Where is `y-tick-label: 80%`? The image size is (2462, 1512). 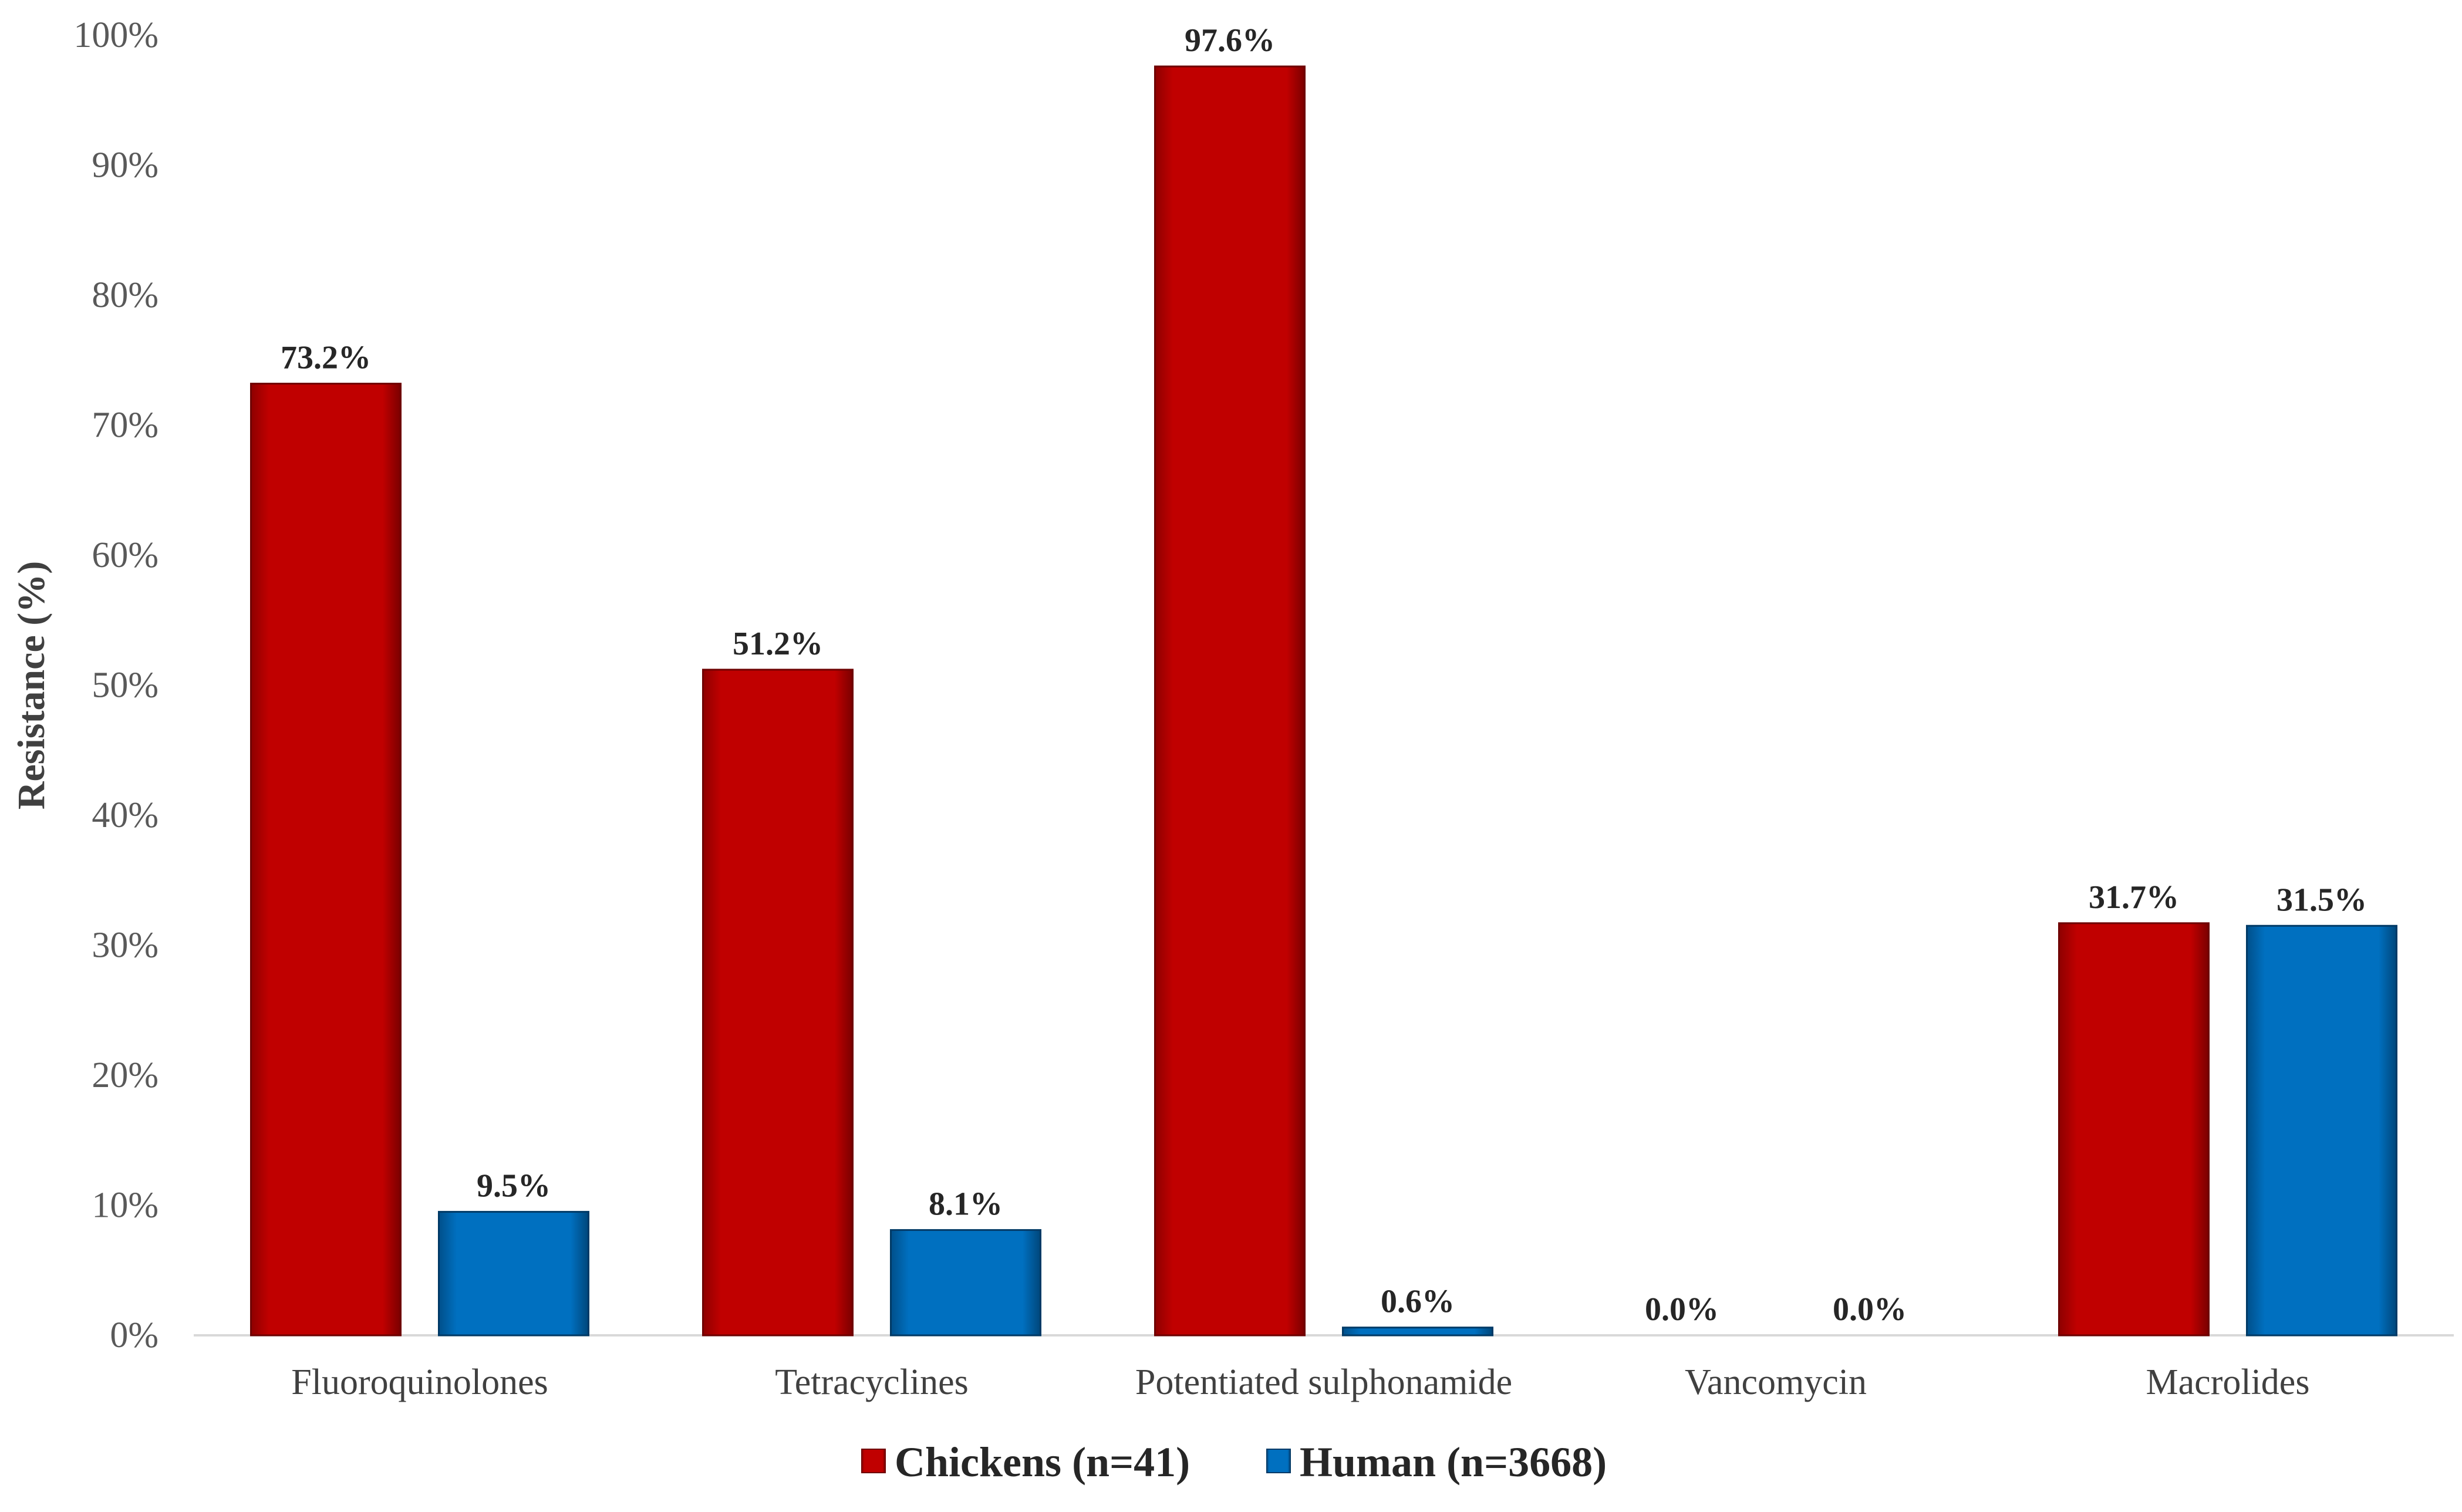
y-tick-label: 80% is located at coordinates (125, 295).